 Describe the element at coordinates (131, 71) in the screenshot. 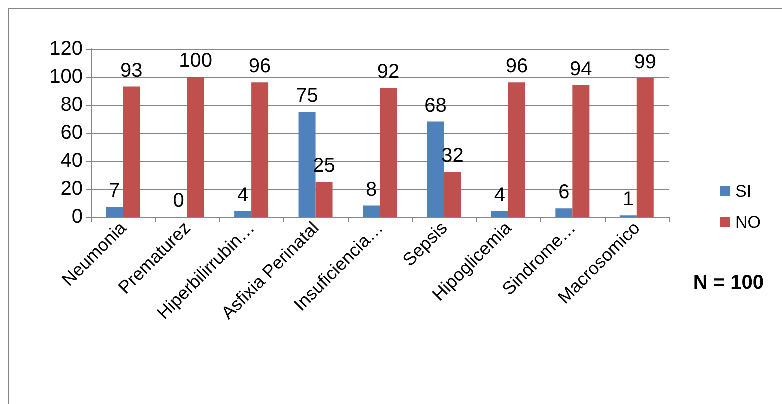

I see `data-label: 93` at that location.